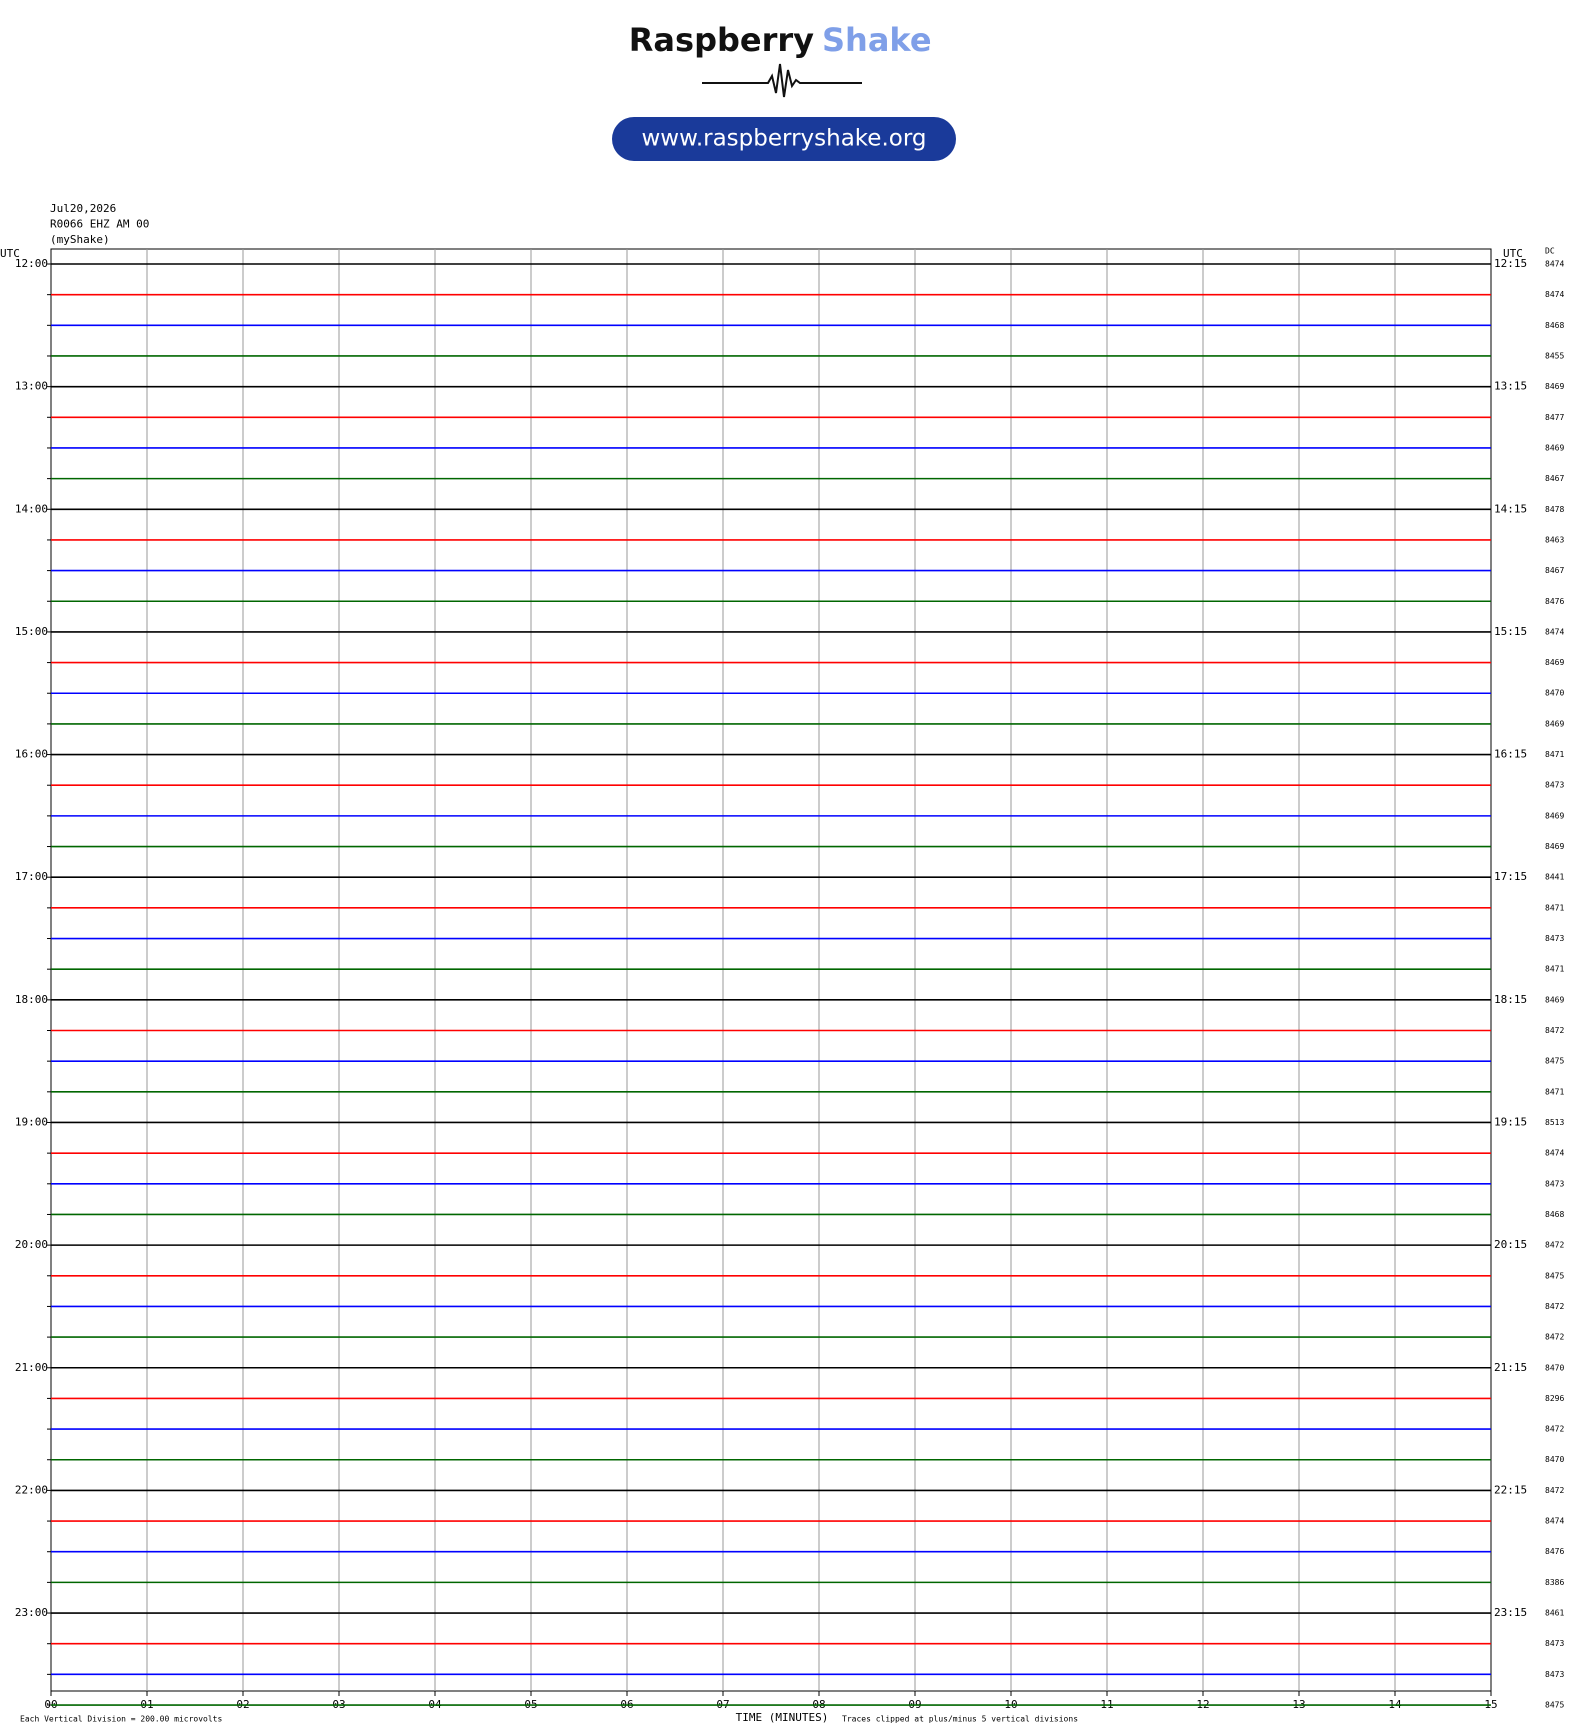 This screenshot has height=1736, width=1570. What do you see at coordinates (1510, 386) in the screenshot?
I see `row-time-right: 13:15` at bounding box center [1510, 386].